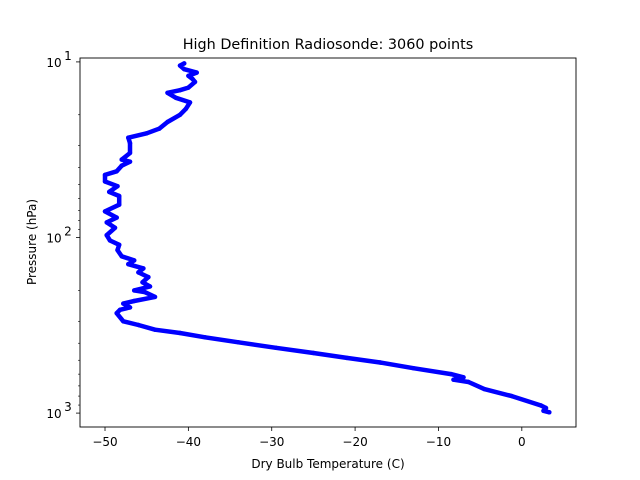 Image resolution: width=640 pixels, height=480 pixels. What do you see at coordinates (68, 56) in the screenshot?
I see `y-tick-exponent: 1` at bounding box center [68, 56].